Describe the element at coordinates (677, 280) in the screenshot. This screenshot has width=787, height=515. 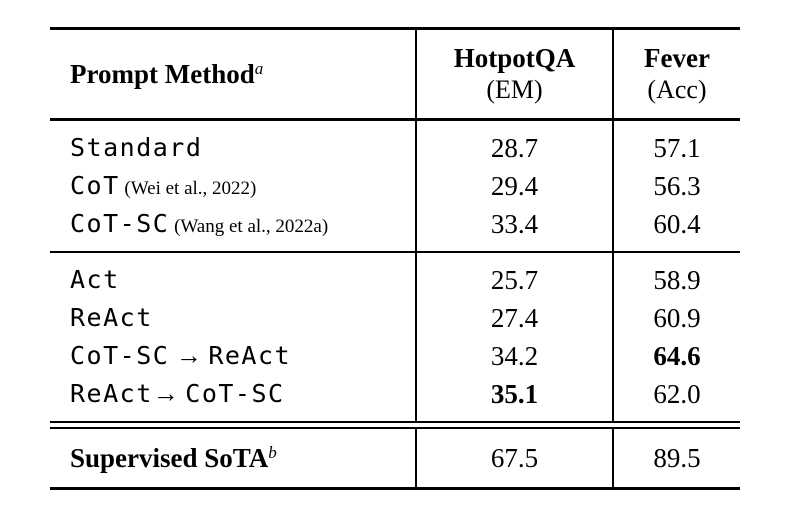
I see `fever-acc-value: 58.9` at that location.